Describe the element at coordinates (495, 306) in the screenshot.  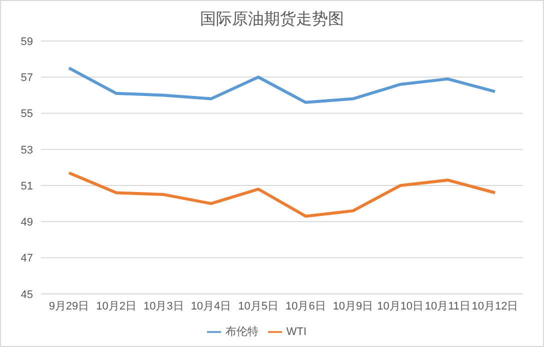
I see `x-tick-label: 10月12日` at that location.